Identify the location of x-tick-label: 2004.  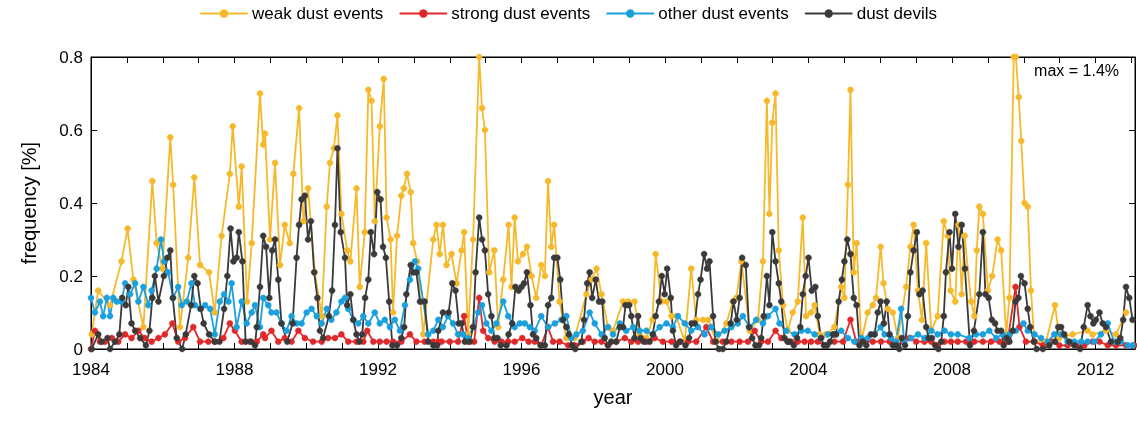
(808, 369).